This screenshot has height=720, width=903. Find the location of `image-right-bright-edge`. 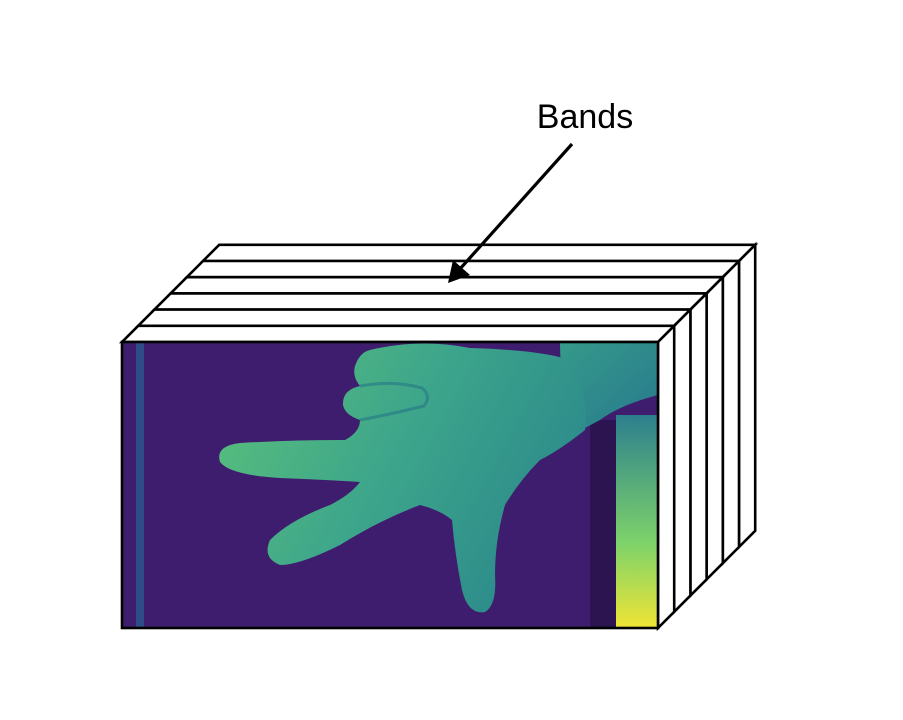

image-right-bright-edge is located at coordinates (637, 521).